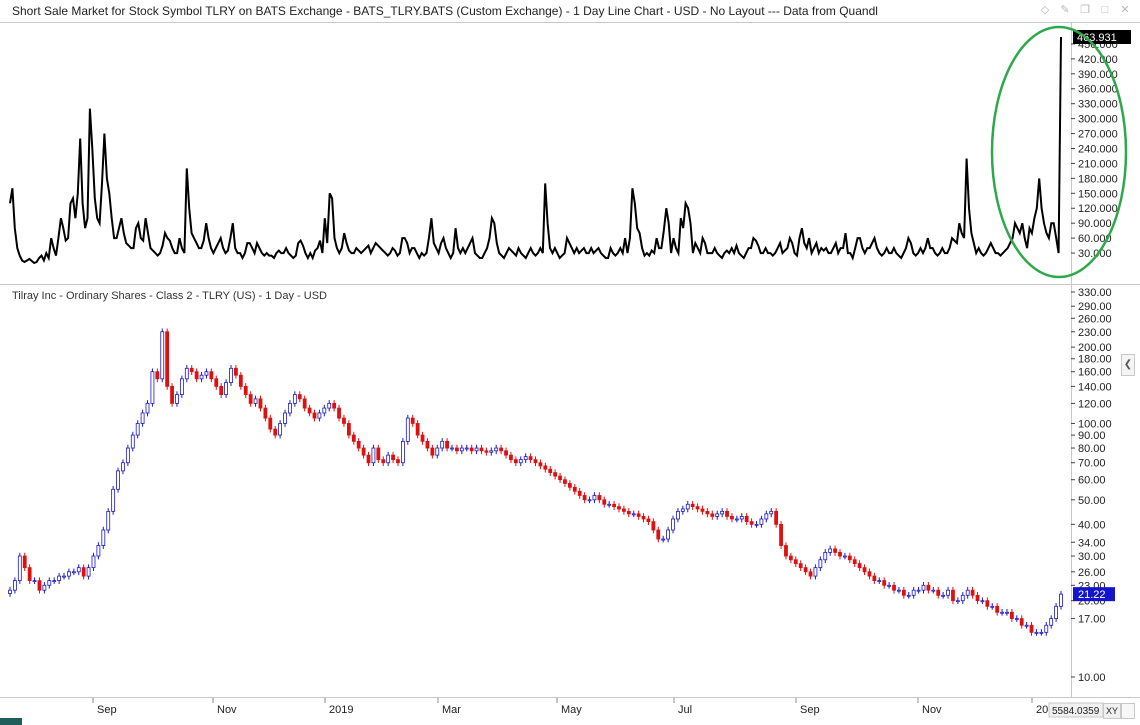 The image size is (1140, 725). Describe the element at coordinates (570, 22) in the screenshot. I see `upper-panel-top-border` at that location.